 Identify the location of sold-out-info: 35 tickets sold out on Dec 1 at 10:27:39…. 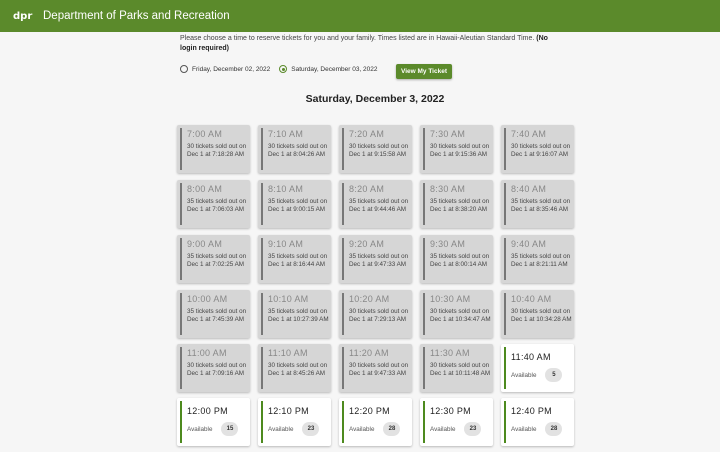
(298, 315).